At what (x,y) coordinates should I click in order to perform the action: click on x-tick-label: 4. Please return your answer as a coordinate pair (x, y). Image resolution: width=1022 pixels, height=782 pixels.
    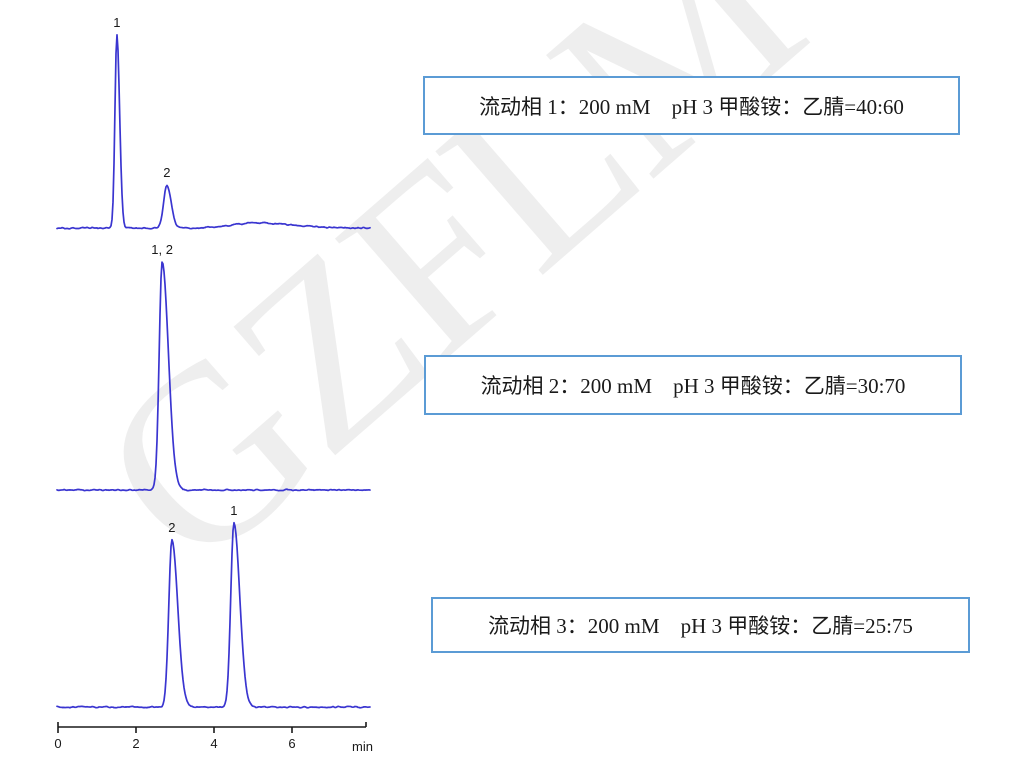
    Looking at the image, I should click on (213, 743).